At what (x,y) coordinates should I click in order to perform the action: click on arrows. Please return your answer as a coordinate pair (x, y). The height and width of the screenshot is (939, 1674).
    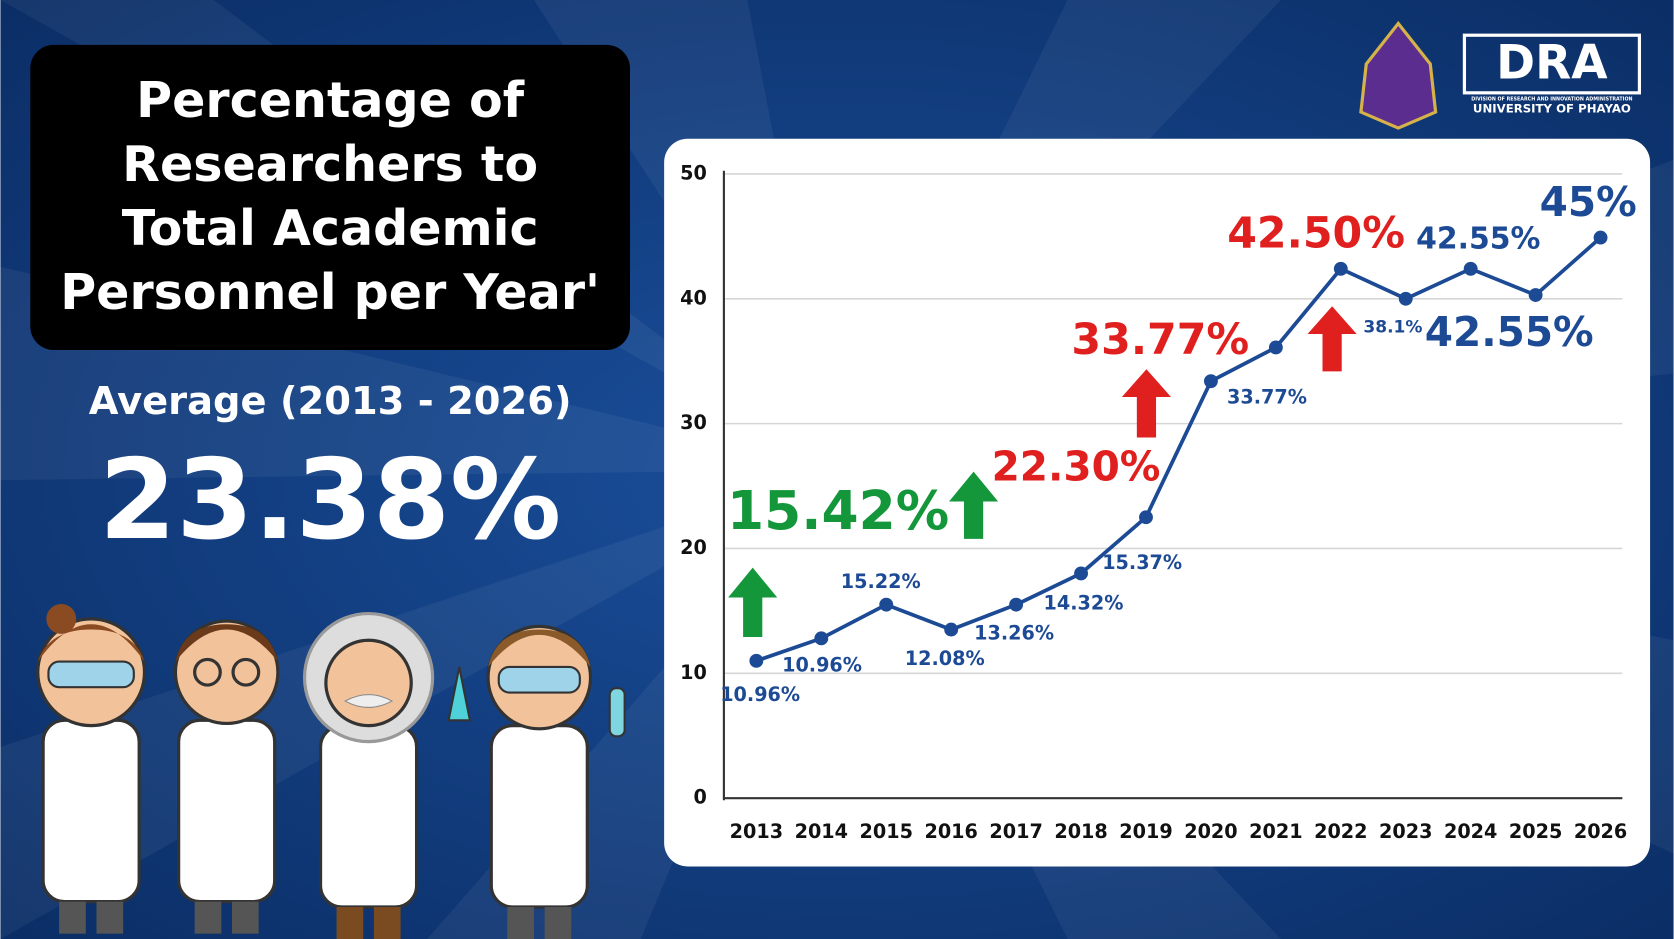
    Looking at the image, I should click on (1042, 472).